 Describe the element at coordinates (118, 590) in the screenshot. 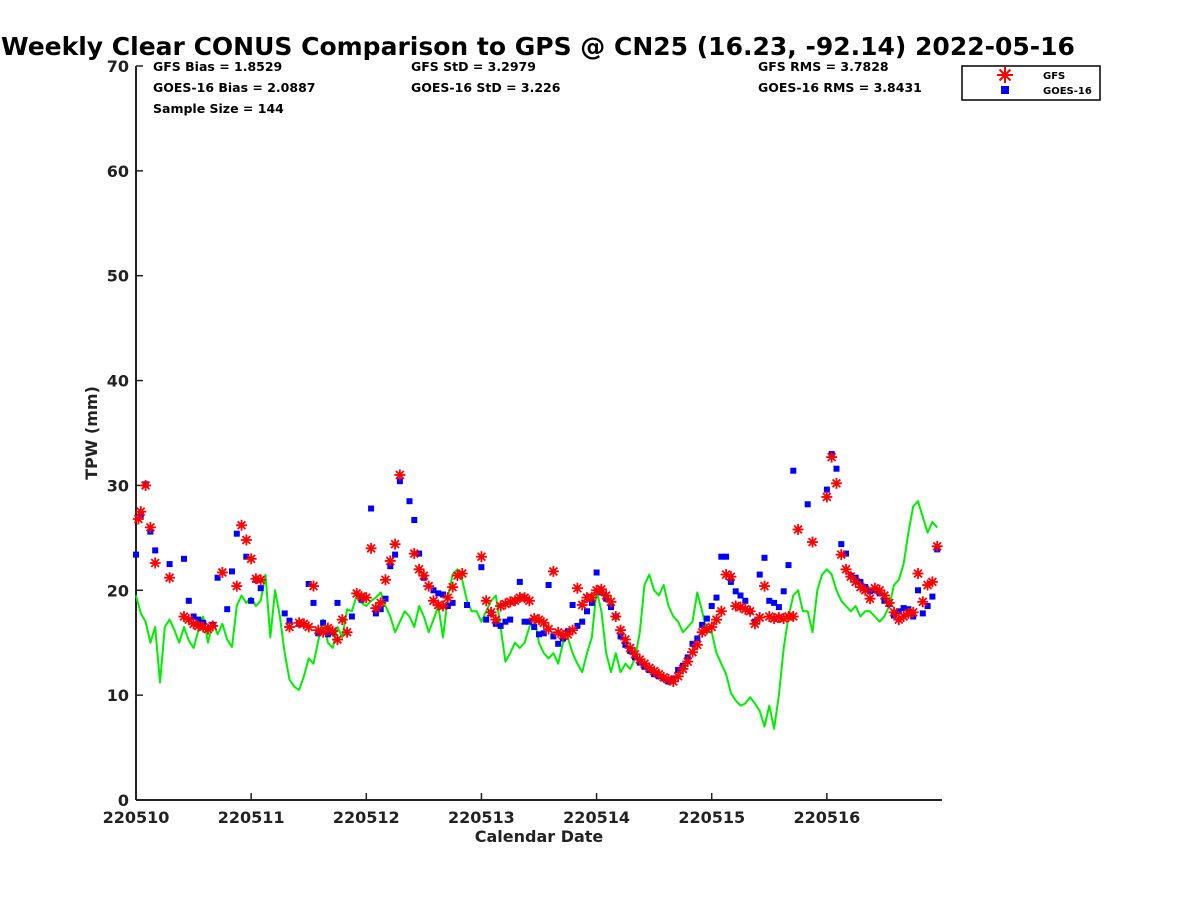

I see `y-tick-label: 20` at that location.